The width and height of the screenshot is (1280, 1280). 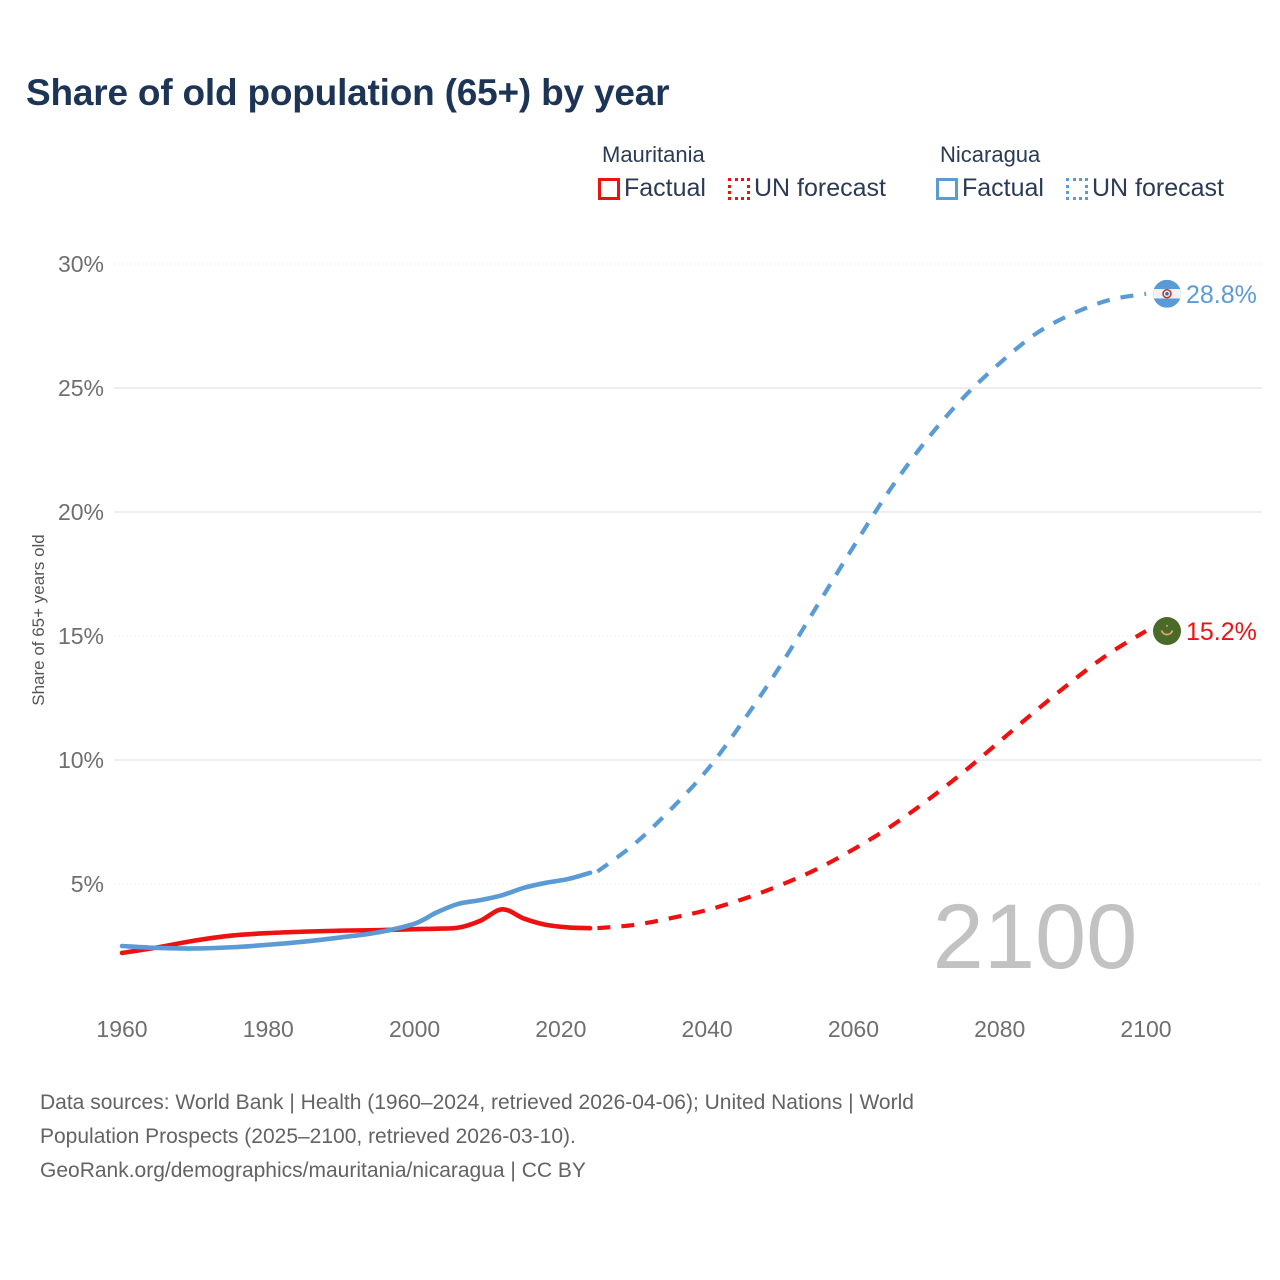 What do you see at coordinates (1221, 295) in the screenshot?
I see `endpoint-value-label-nicaragua: 28.8%` at bounding box center [1221, 295].